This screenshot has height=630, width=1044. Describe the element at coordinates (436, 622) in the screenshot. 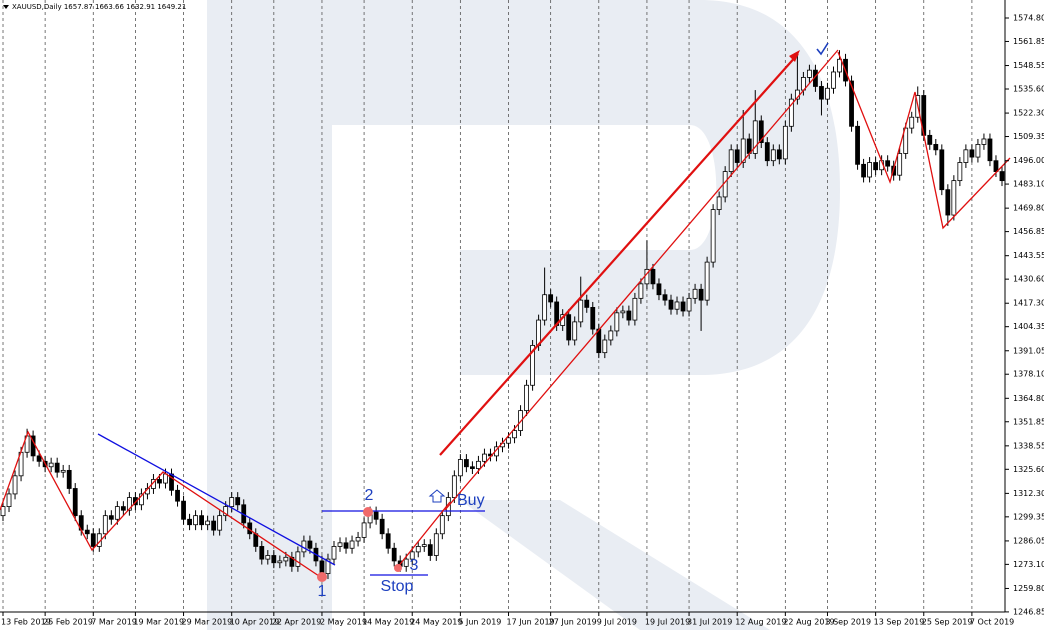

I see `x-tick-label: 24 May 2019` at that location.